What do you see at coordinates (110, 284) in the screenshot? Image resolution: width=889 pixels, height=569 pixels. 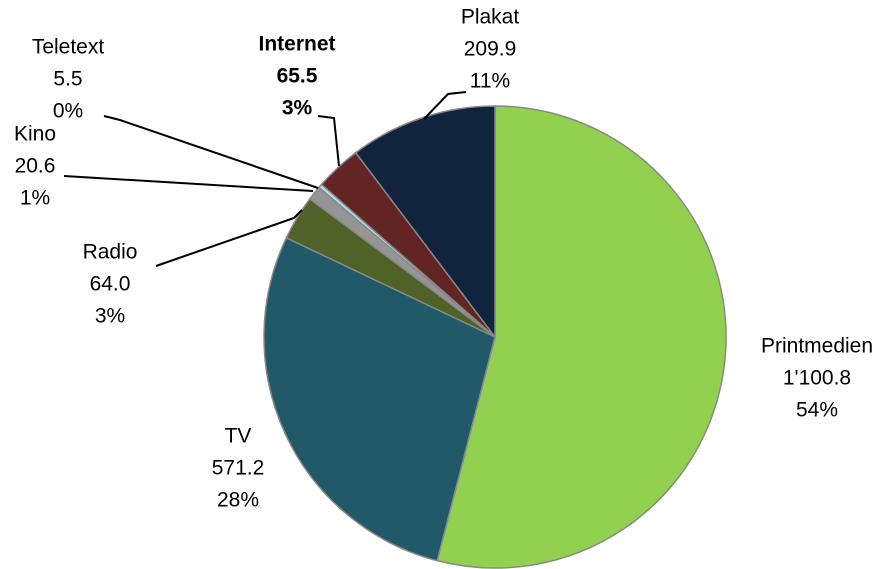 I see `label-value: 64.0` at bounding box center [110, 284].